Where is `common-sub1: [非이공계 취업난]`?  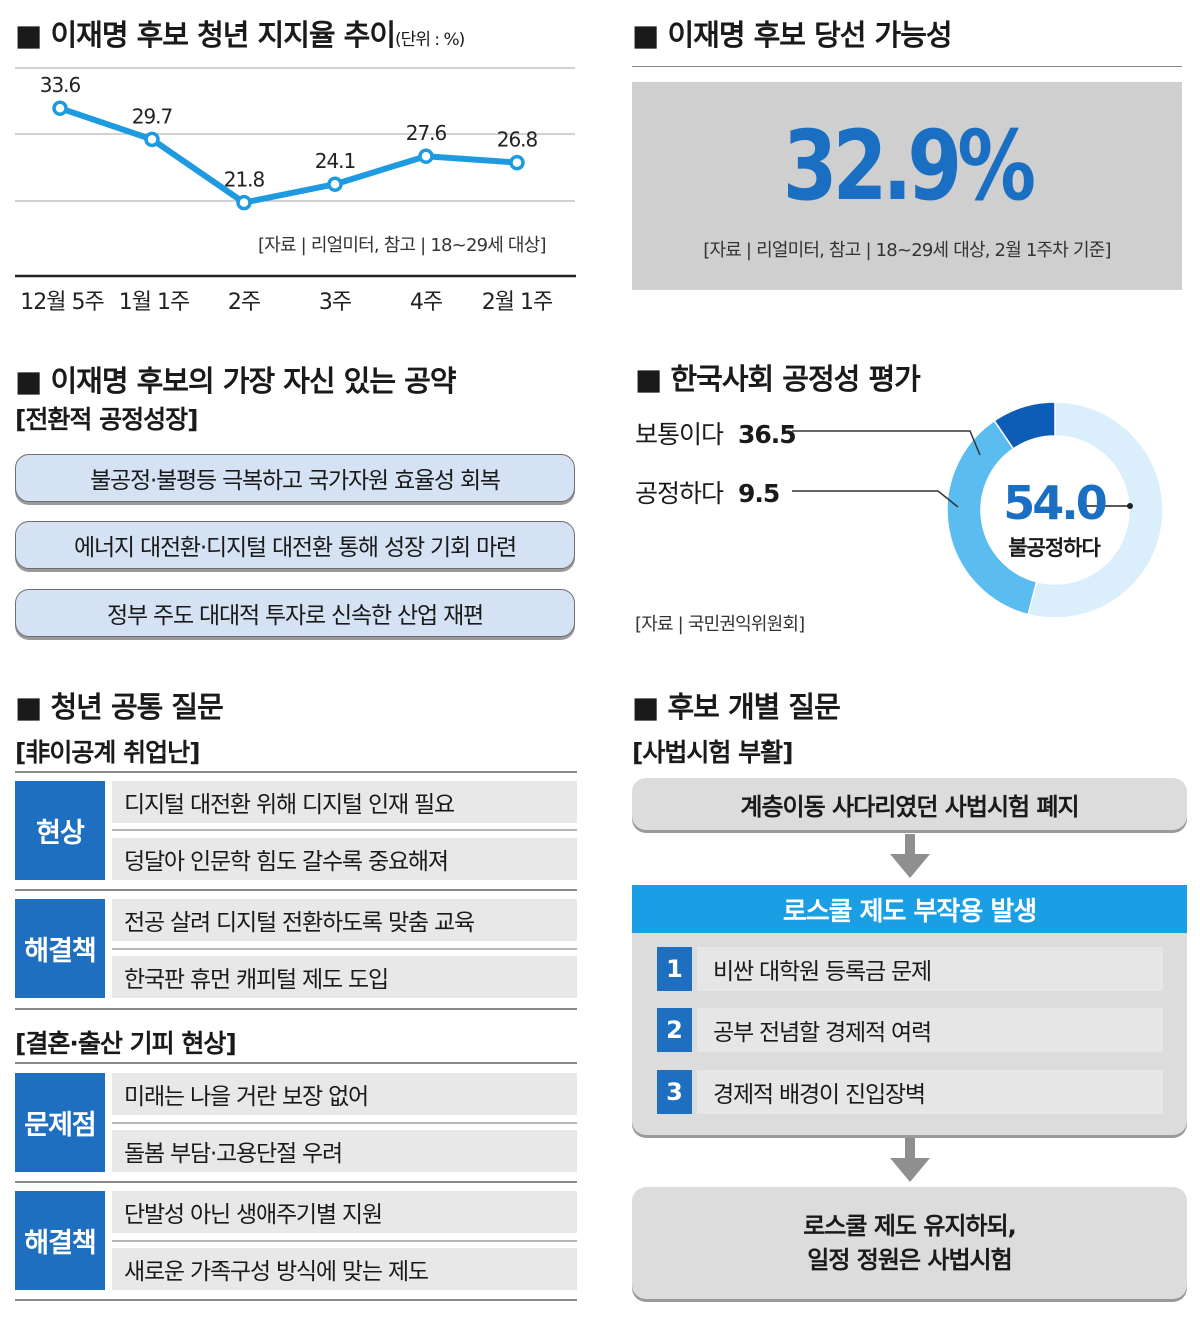
common-sub1: [非이공계 취업난] is located at coordinates (108, 752).